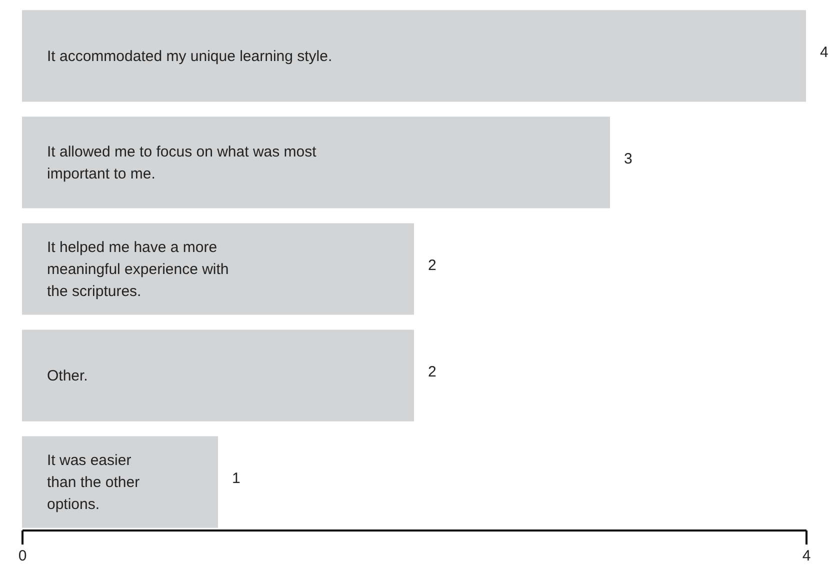 This screenshot has height=584, width=839. What do you see at coordinates (93, 483) in the screenshot?
I see `y-tick-label: It was easier than the other options.` at bounding box center [93, 483].